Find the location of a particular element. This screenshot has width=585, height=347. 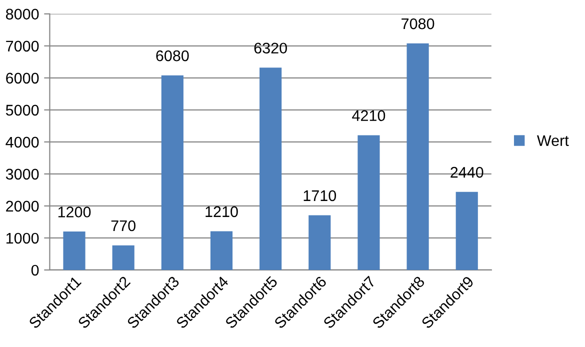

data-label: 4210 is located at coordinates (369, 116).